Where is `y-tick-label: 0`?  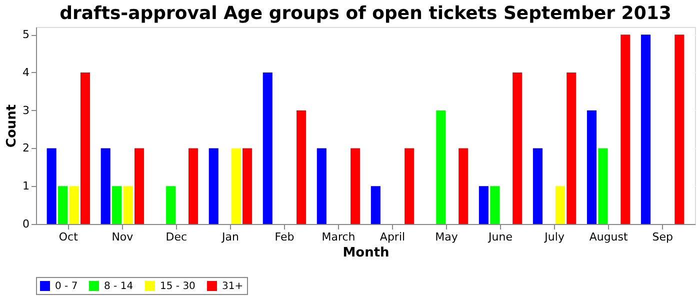
y-tick-label: 0 is located at coordinates (26, 224).